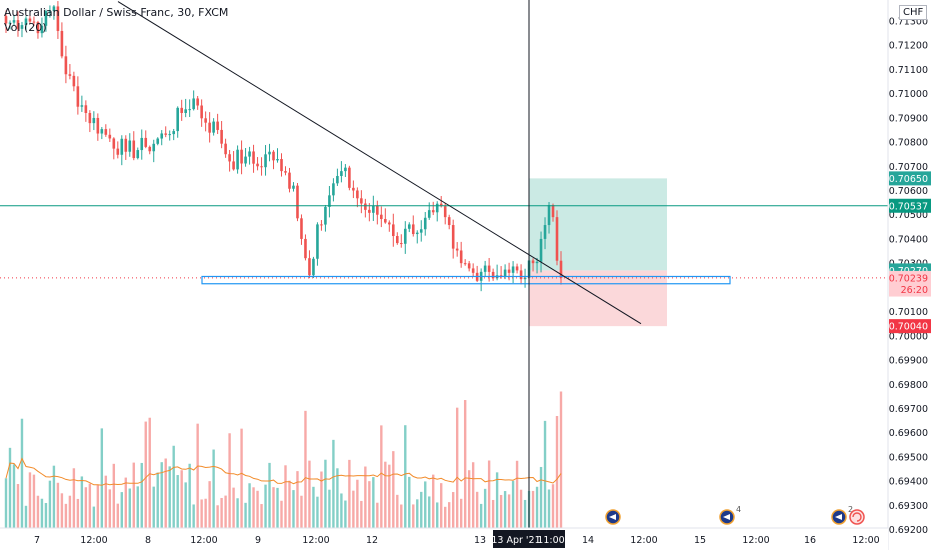 This screenshot has height=550, width=932. Describe the element at coordinates (480, 540) in the screenshot. I see `time-tick-label: 13` at that location.